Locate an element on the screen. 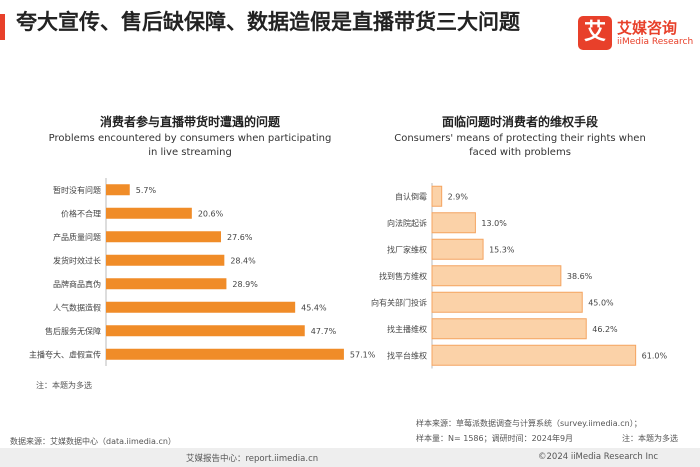  value-label: 45.0% is located at coordinates (601, 302).